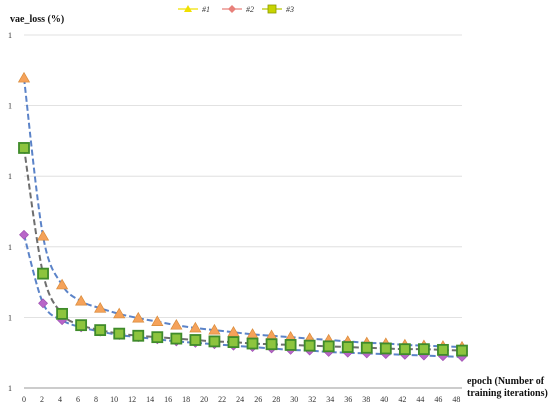 The height and width of the screenshot is (414, 550). I want to click on x-tick-label: 2, so click(42, 399).